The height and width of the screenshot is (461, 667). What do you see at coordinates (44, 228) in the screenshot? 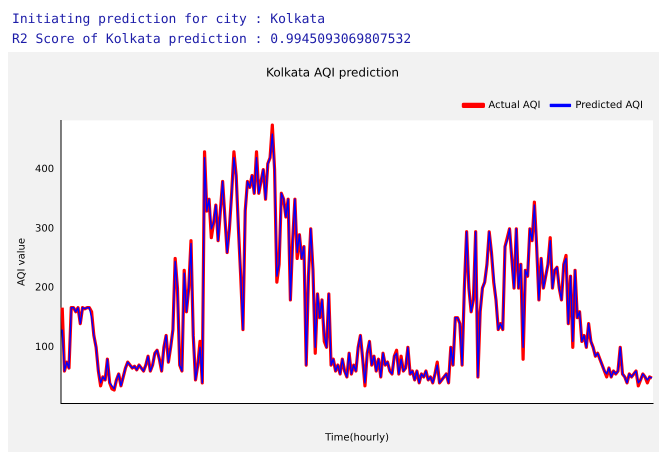
I see `y-tick-label: 300` at bounding box center [44, 228].